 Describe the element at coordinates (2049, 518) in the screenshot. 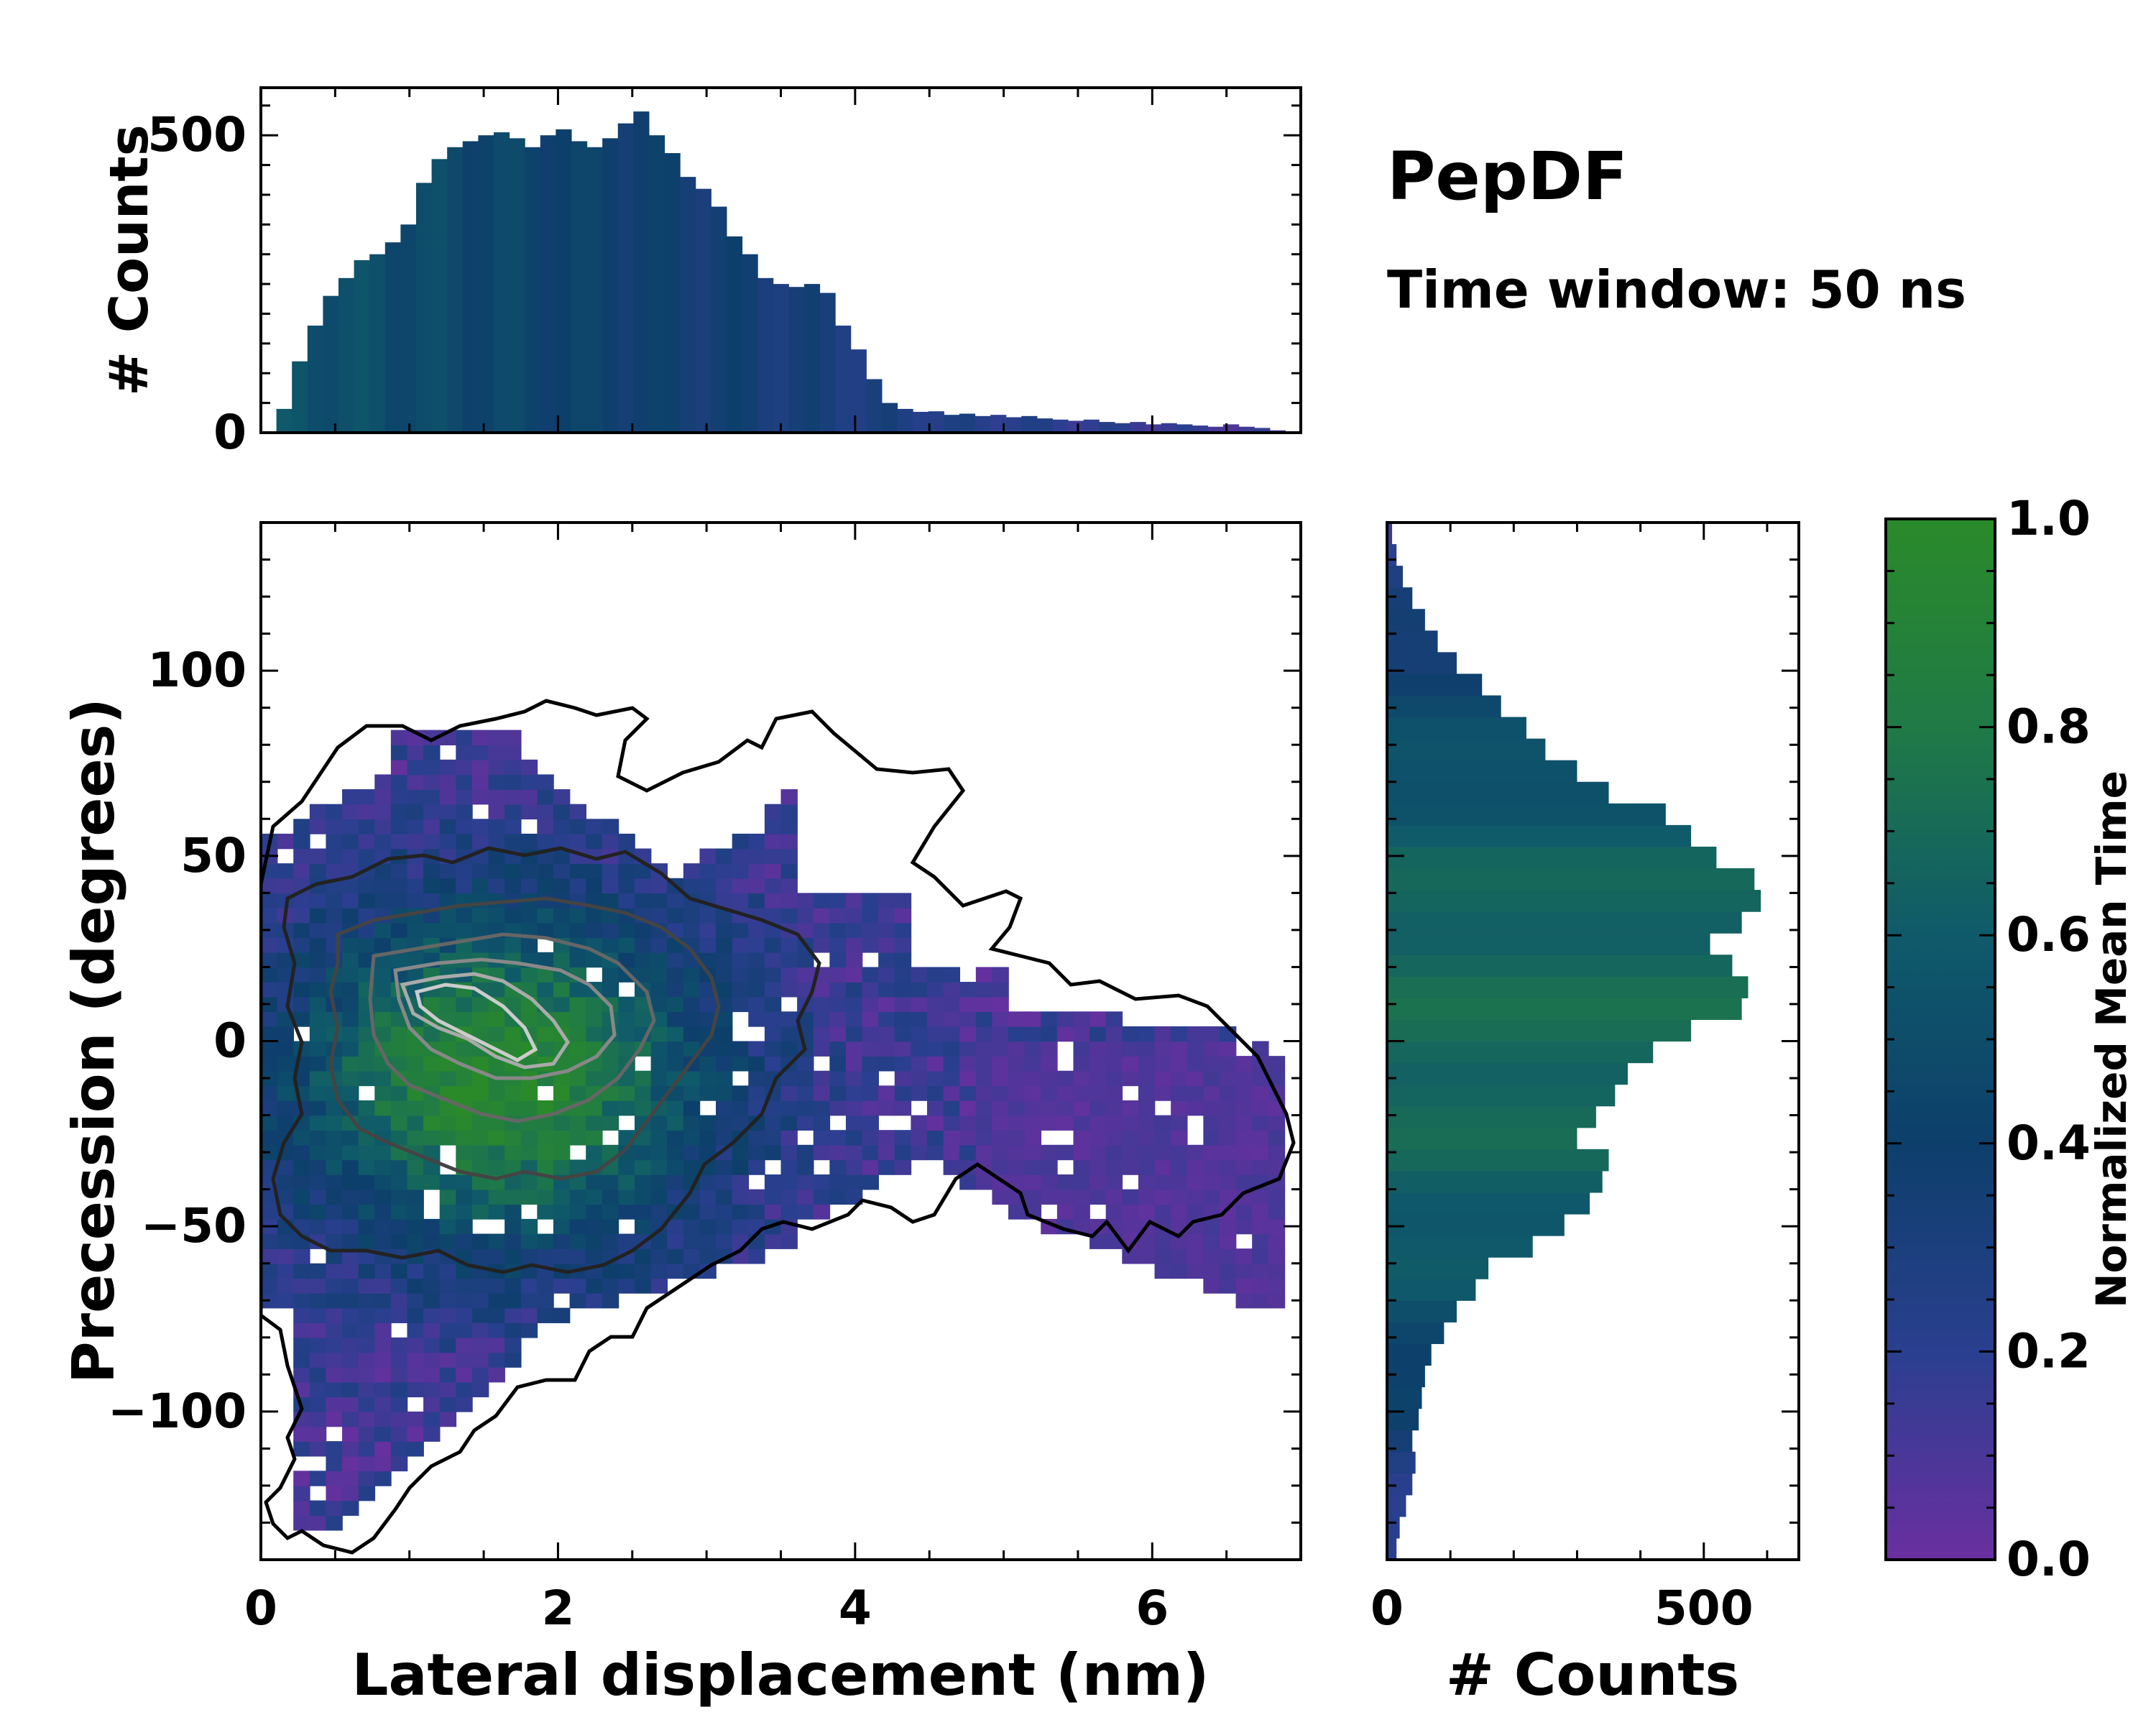

I see `colorbar-tick-label: 1.0` at that location.